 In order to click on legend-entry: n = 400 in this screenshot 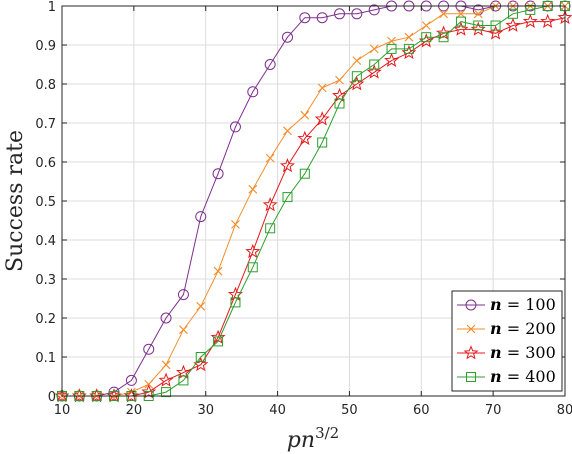, I will do `click(506, 376)`.